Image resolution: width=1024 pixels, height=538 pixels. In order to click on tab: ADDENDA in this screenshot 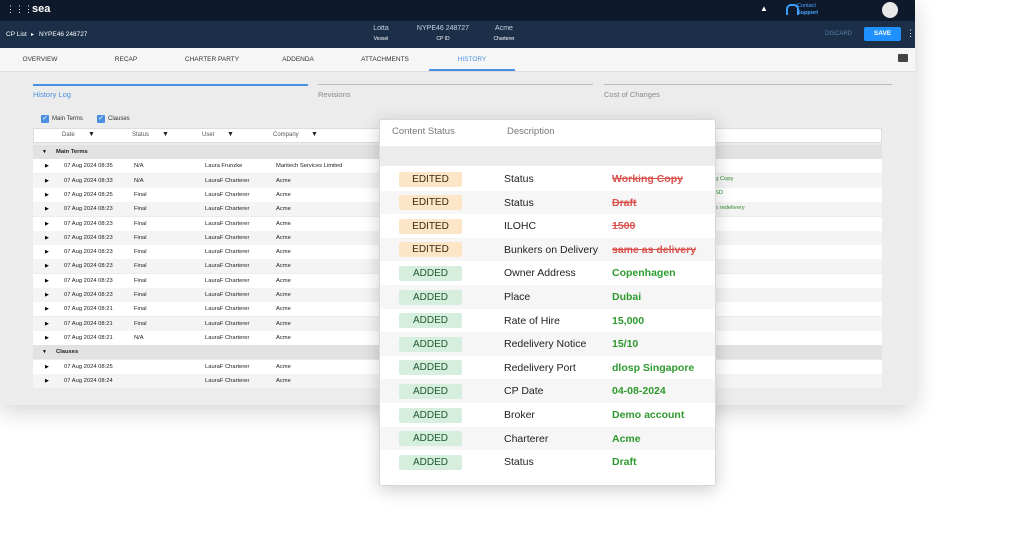, I will do `click(298, 59)`.